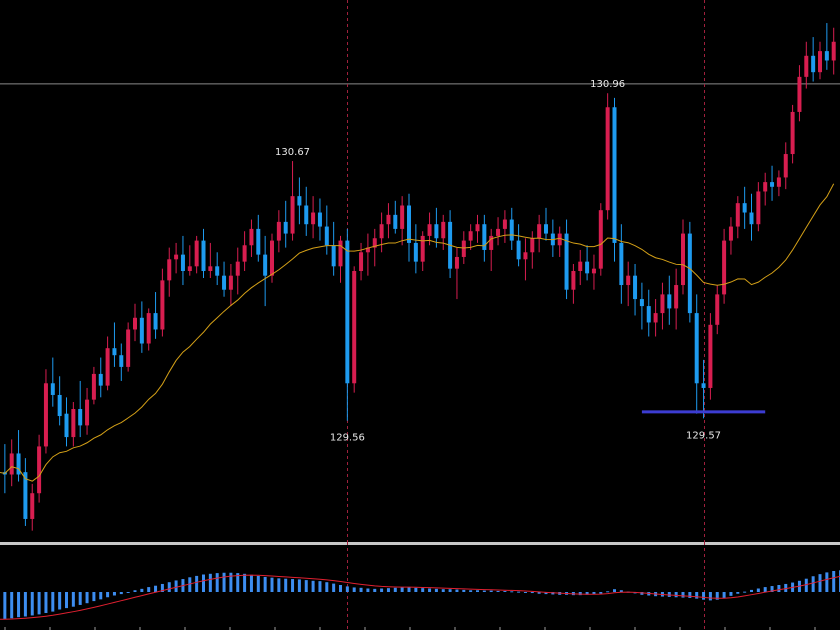 The width and height of the screenshot is (840, 630). I want to click on panel-separator-layer, so click(420, 543).